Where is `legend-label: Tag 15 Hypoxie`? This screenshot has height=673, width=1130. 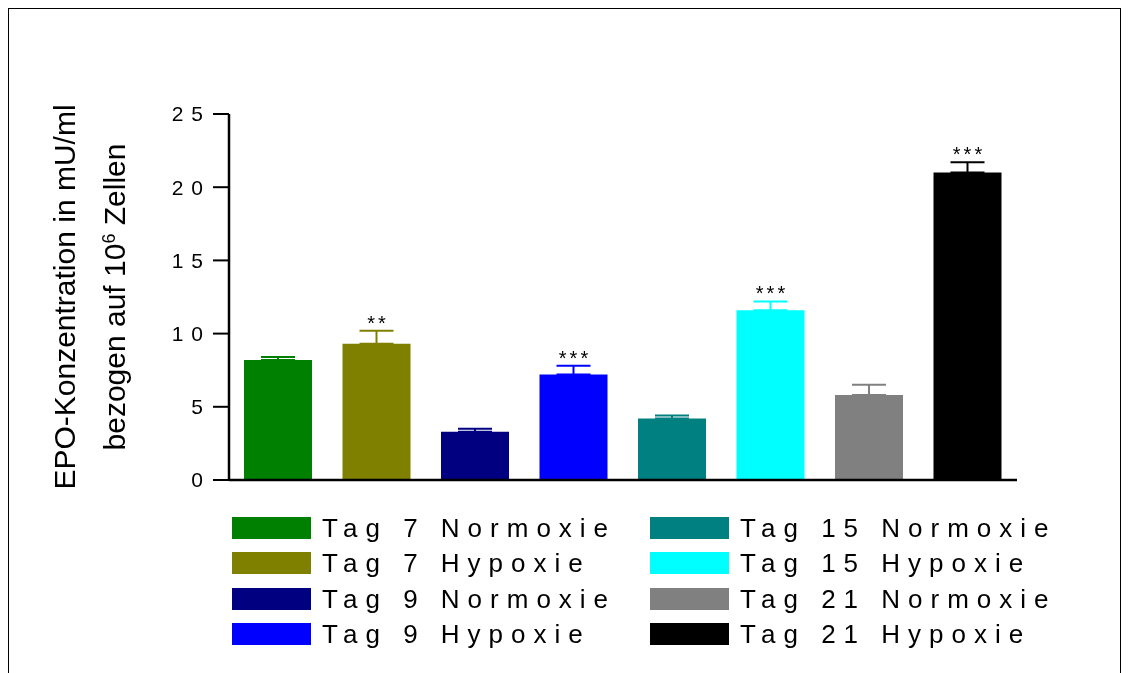 legend-label: Tag 15 Hypoxie is located at coordinates (886, 563).